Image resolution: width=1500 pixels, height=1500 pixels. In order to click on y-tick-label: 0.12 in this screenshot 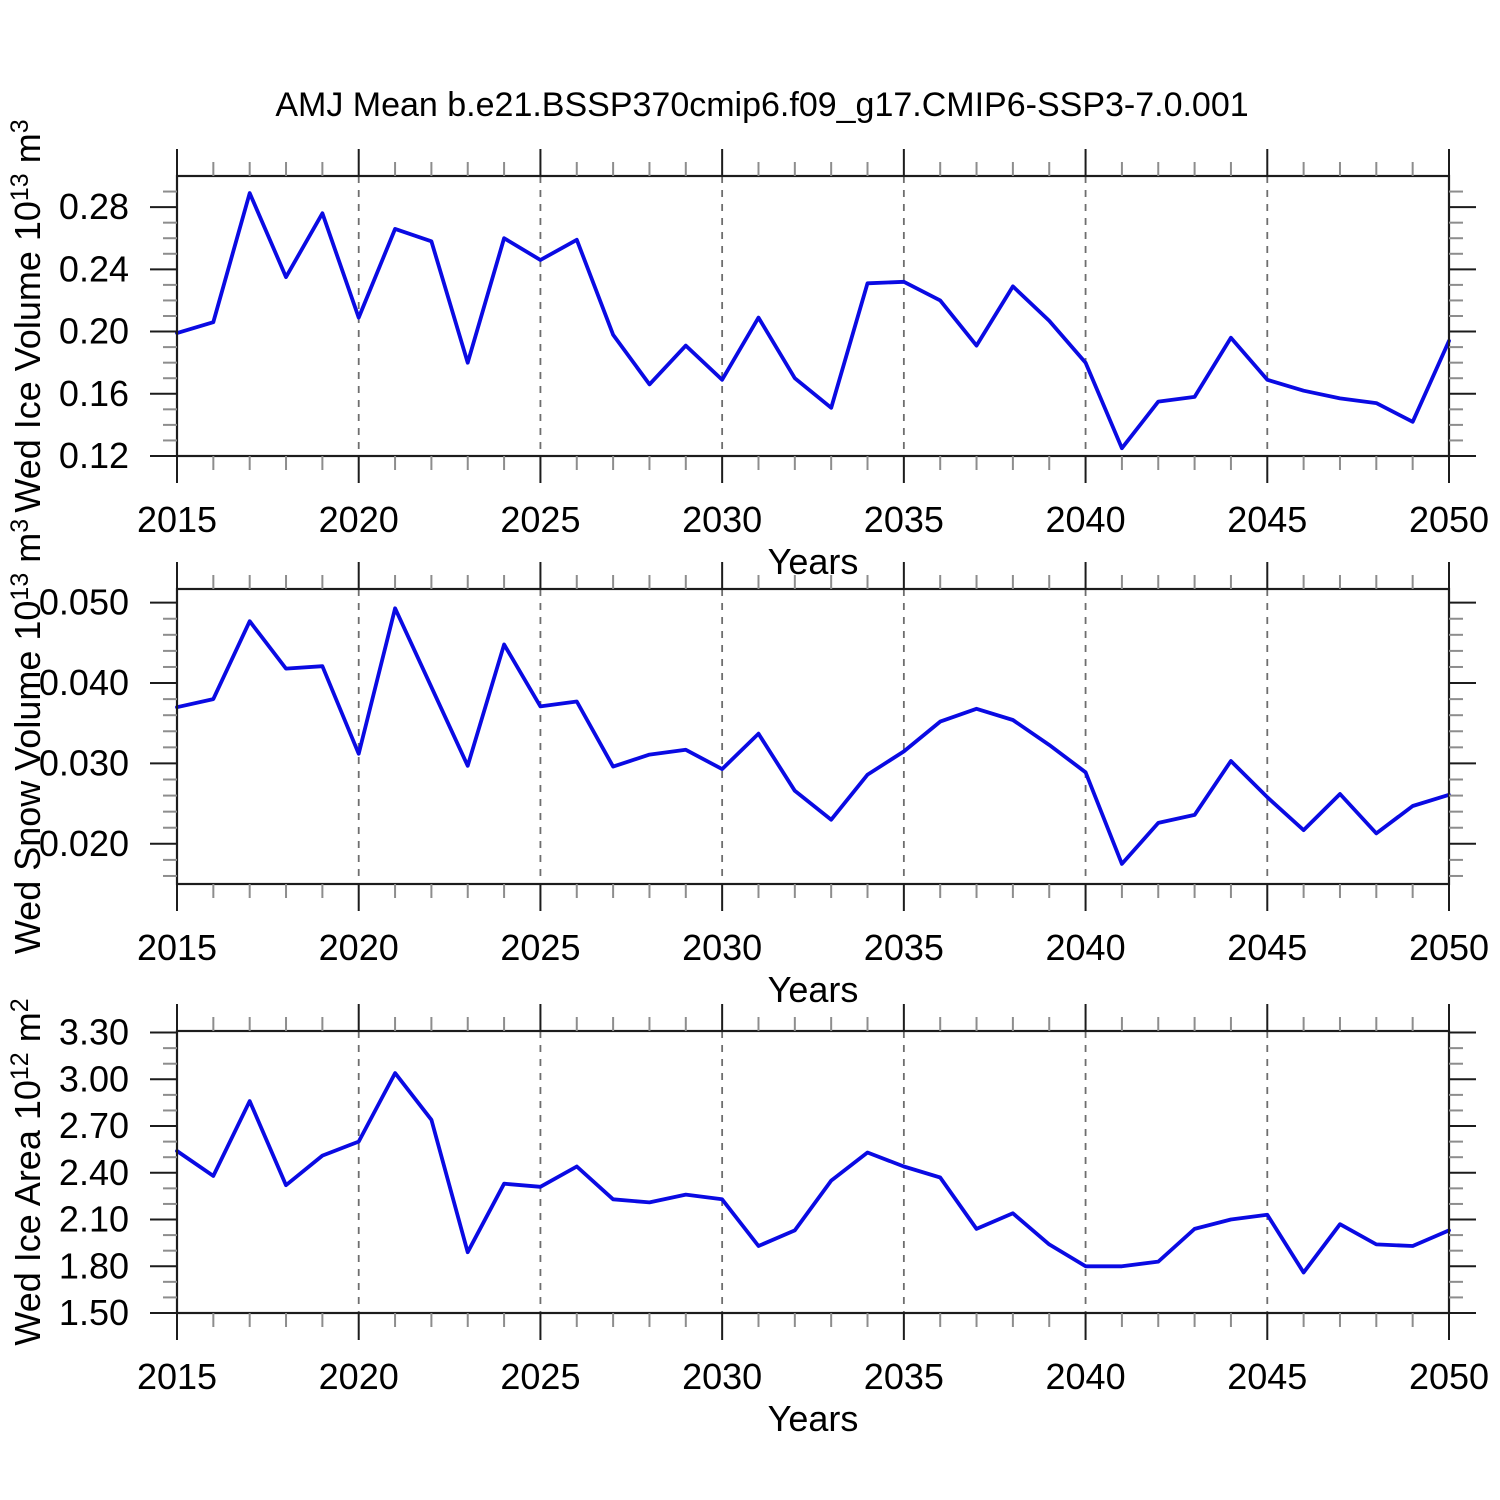, I will do `click(94, 455)`.